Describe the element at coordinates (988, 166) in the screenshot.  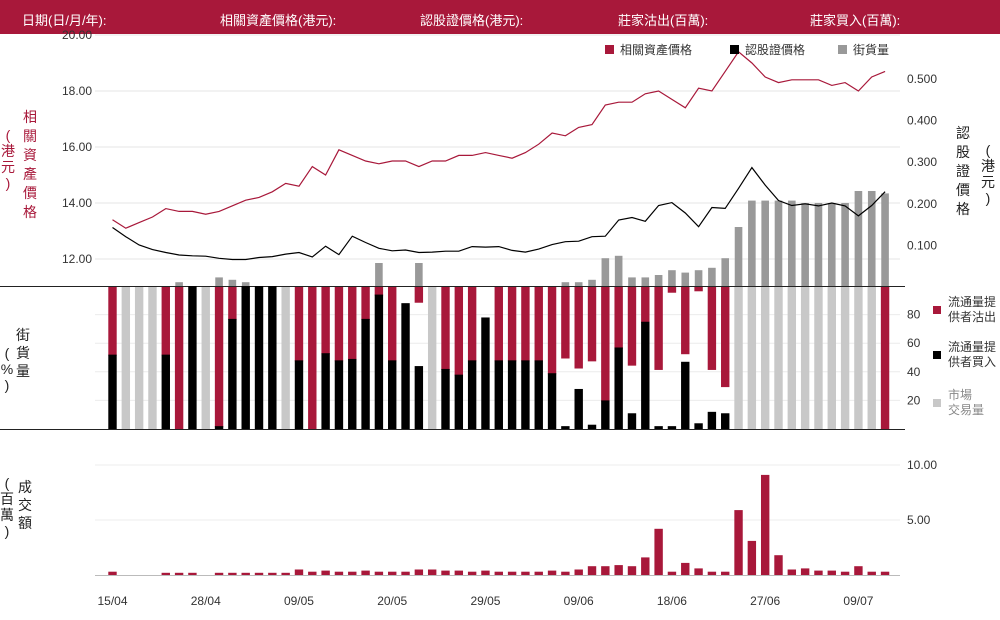
I see `right-axis-unit-char: 港` at that location.